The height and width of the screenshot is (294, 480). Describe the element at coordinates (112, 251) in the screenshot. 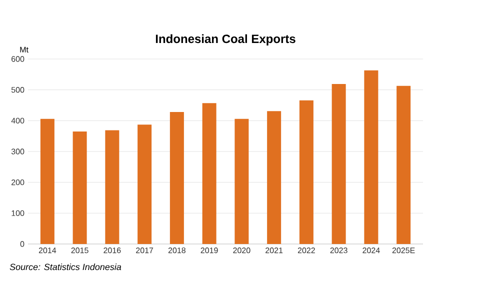

I see `x-tick-label: 2016` at that location.